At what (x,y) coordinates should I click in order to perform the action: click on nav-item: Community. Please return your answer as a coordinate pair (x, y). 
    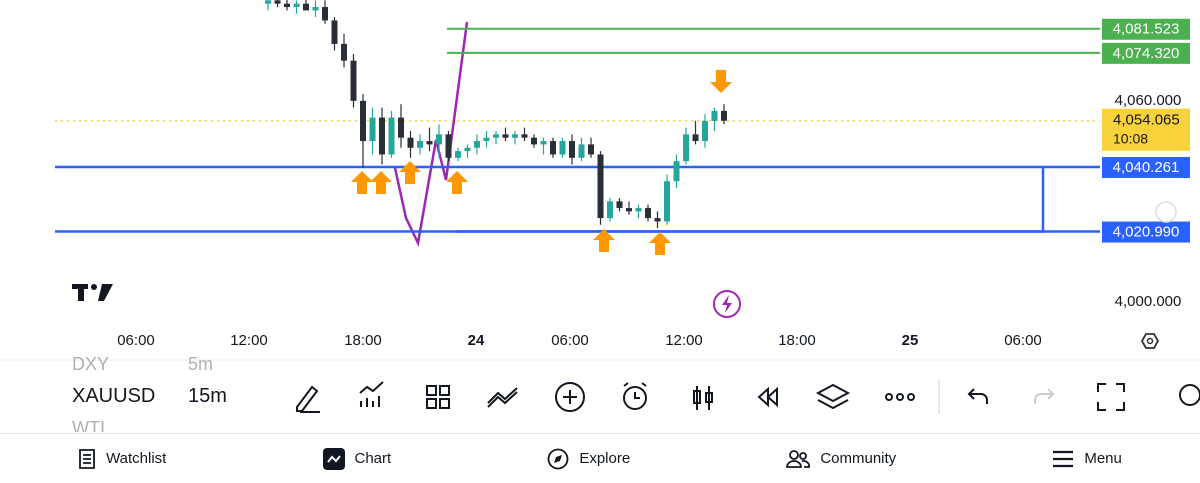
    Looking at the image, I should click on (841, 459).